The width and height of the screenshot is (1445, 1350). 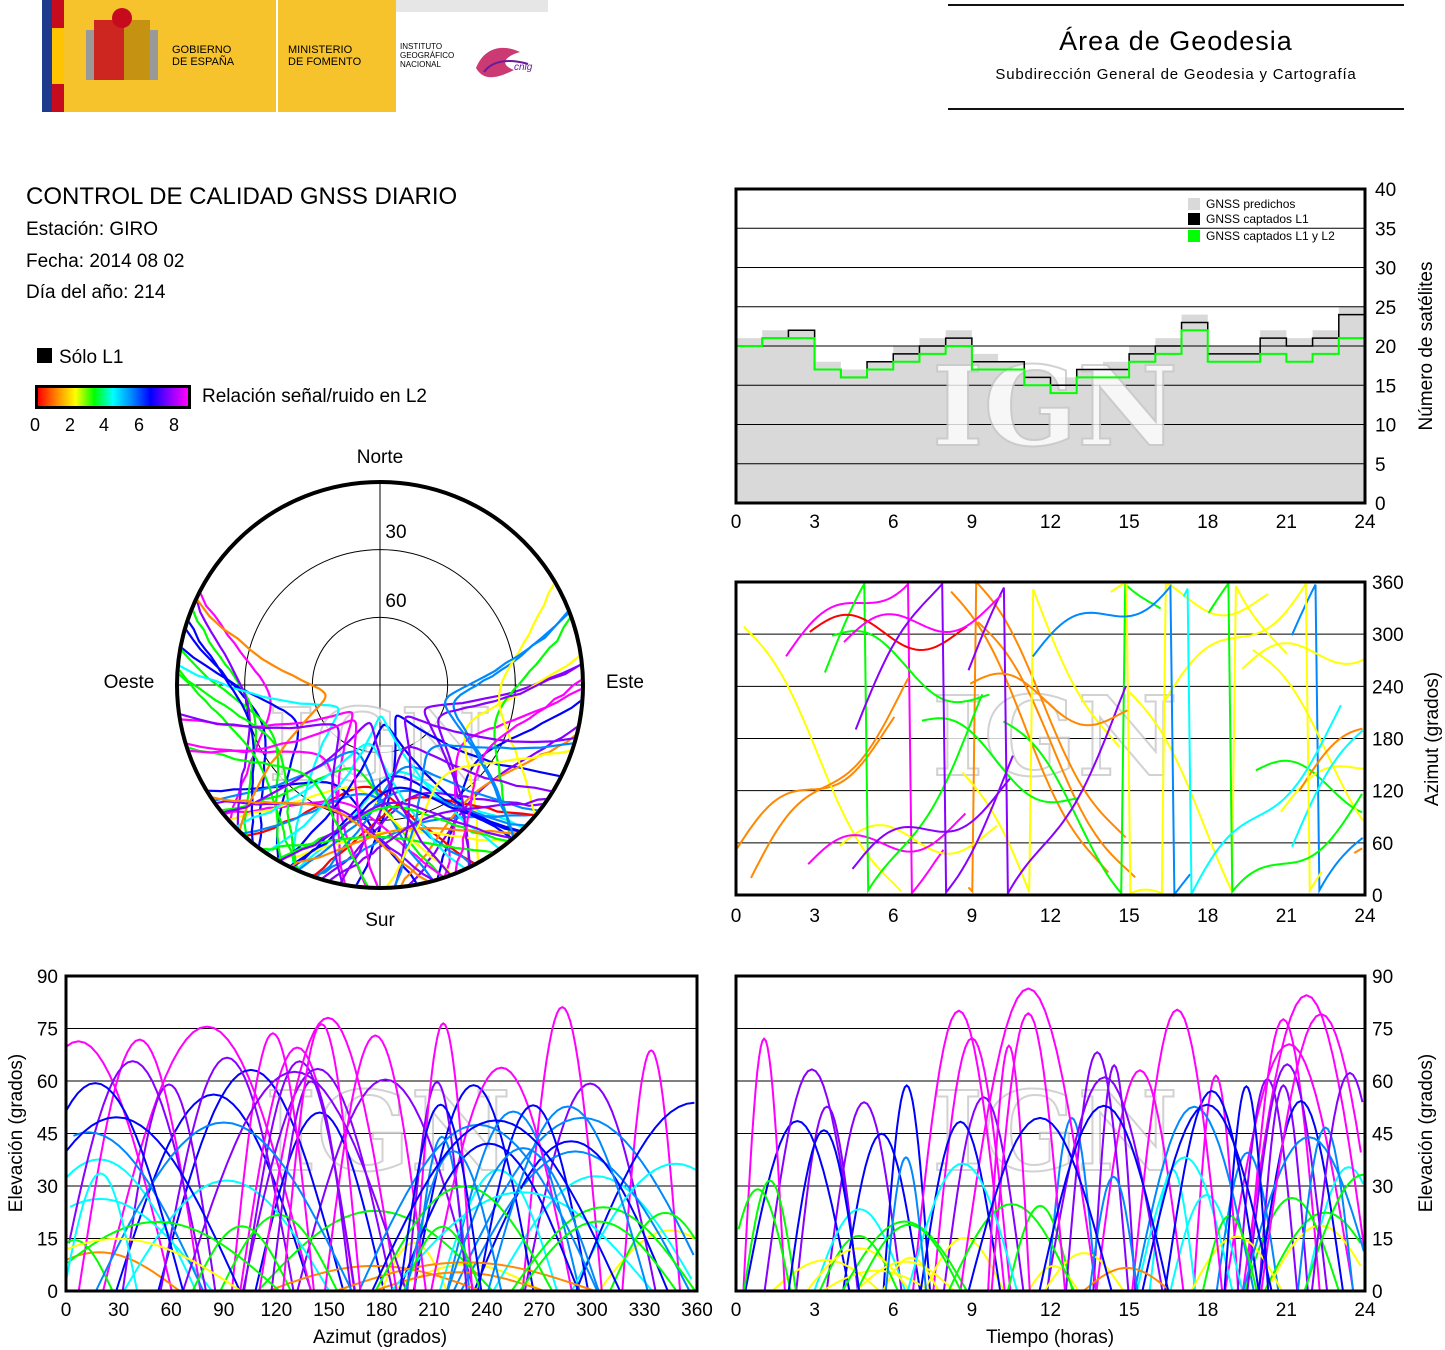 I want to click on cnig-text: cnig, so click(x=523, y=67).